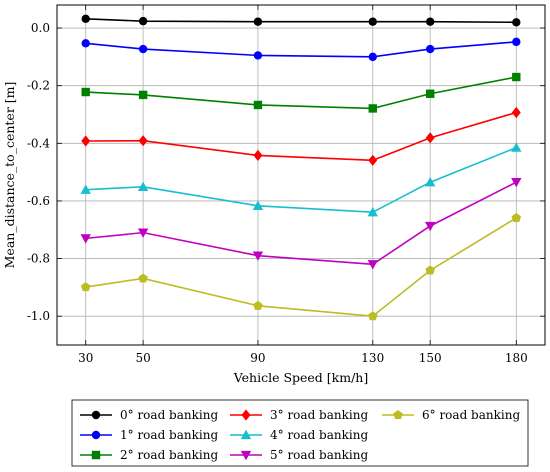  I want to click on legend-label: 4° road banking, so click(319, 435).